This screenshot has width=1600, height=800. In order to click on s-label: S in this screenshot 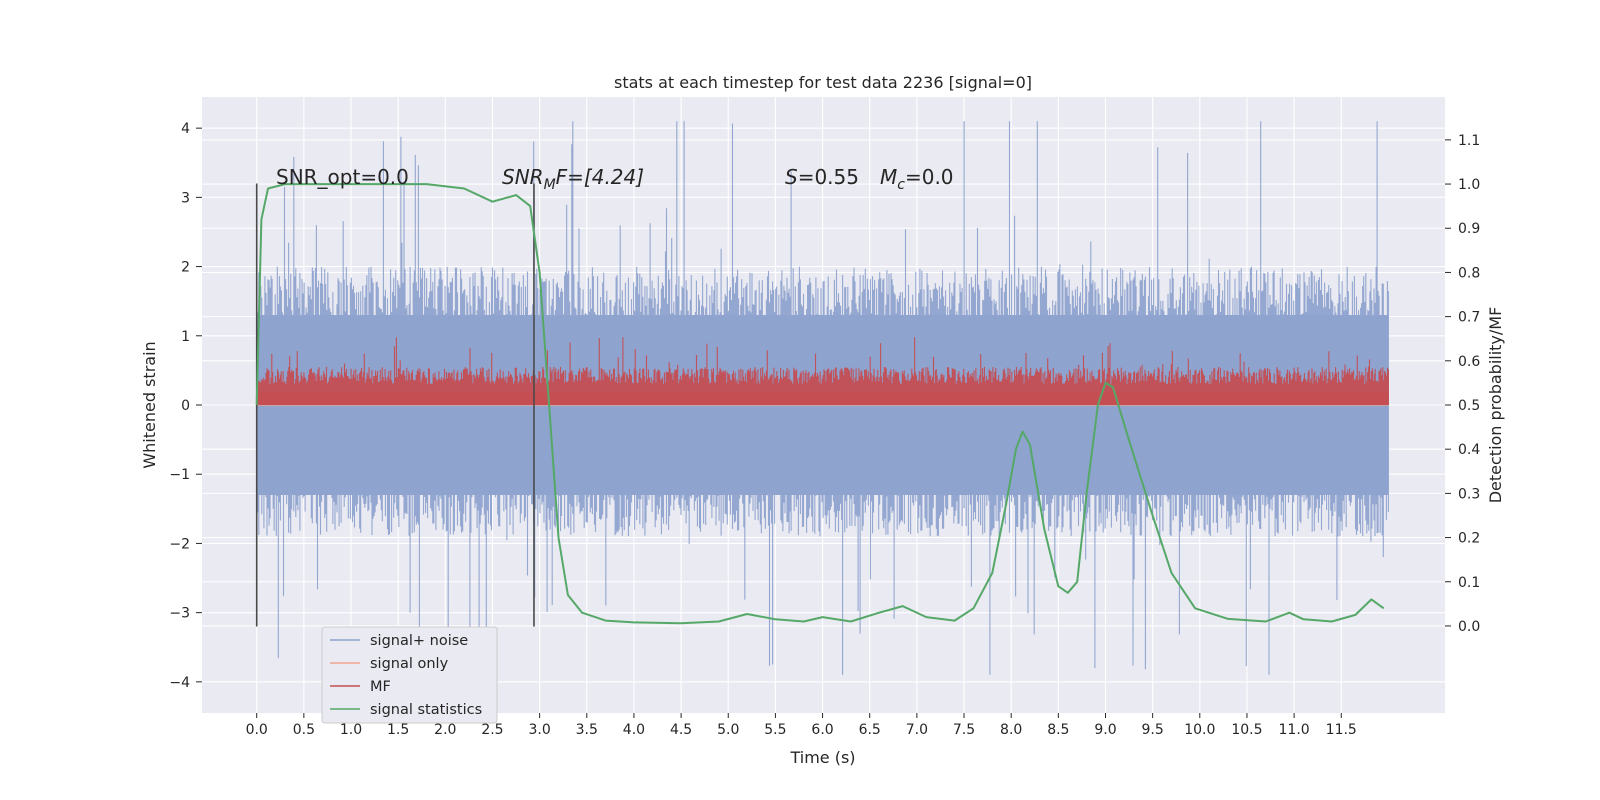, I will do `click(791, 177)`.